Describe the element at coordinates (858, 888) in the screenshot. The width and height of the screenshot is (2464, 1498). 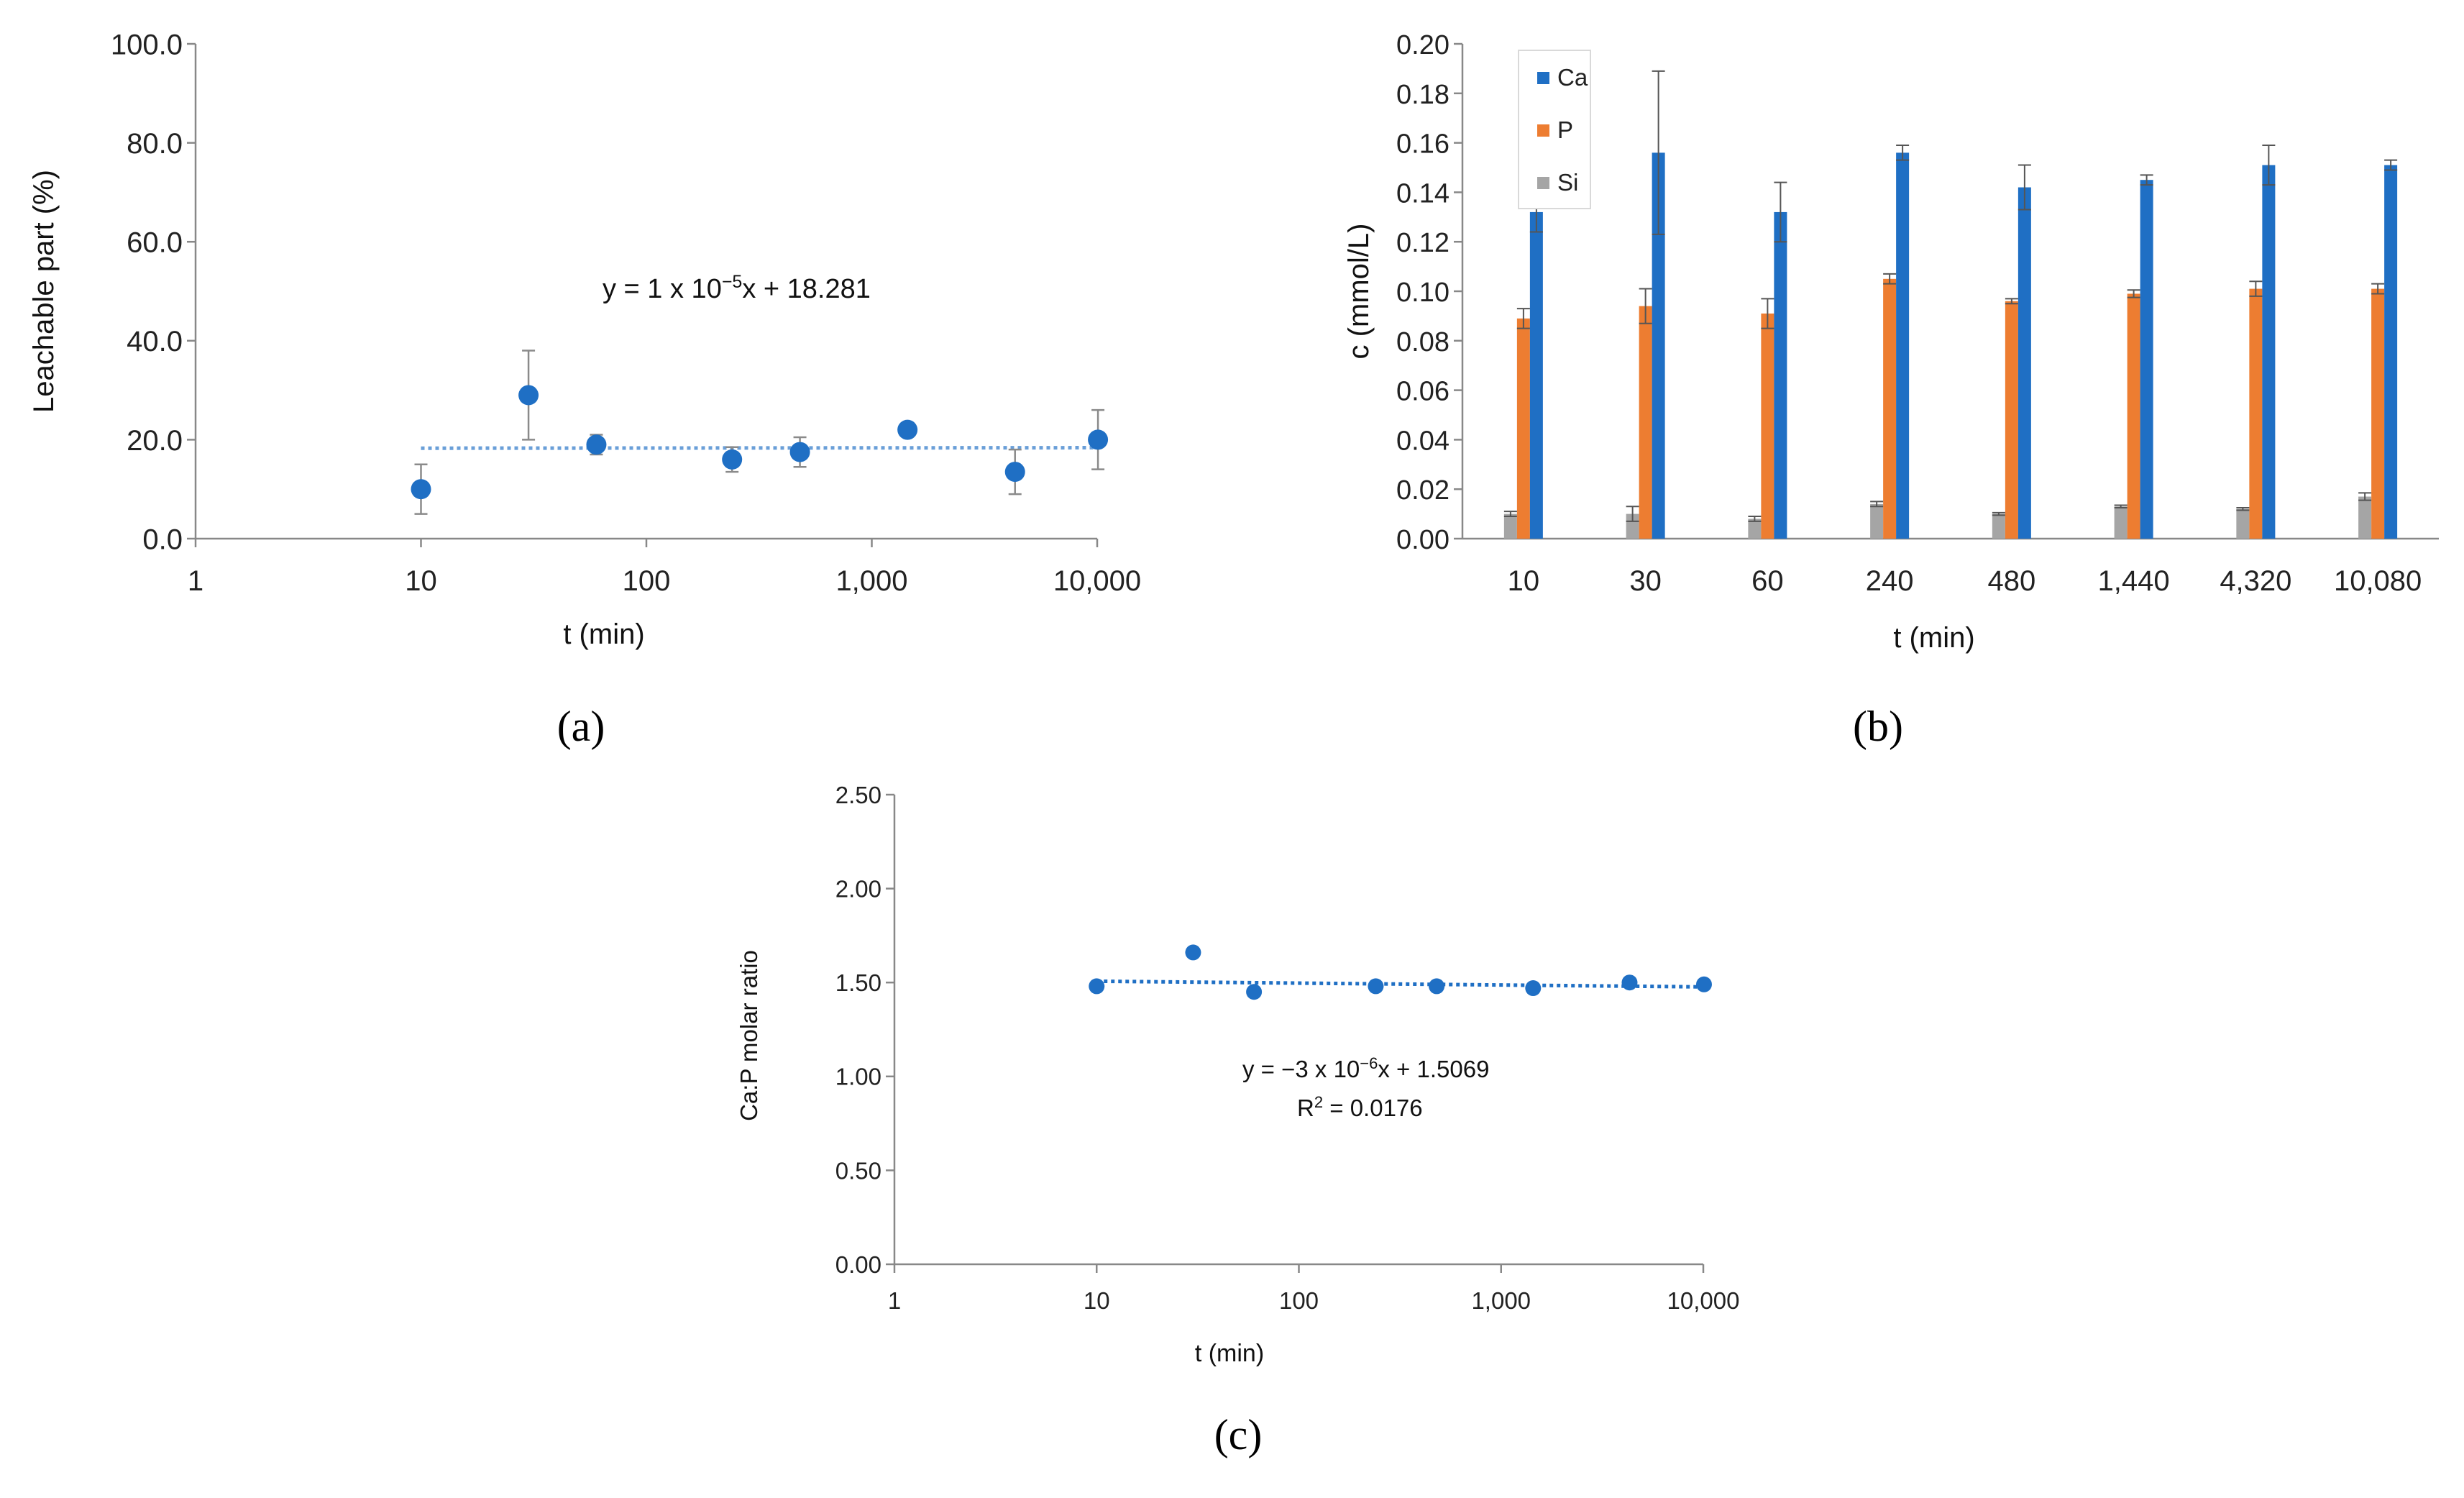
I see `c-y-tick-label: 2.00` at that location.